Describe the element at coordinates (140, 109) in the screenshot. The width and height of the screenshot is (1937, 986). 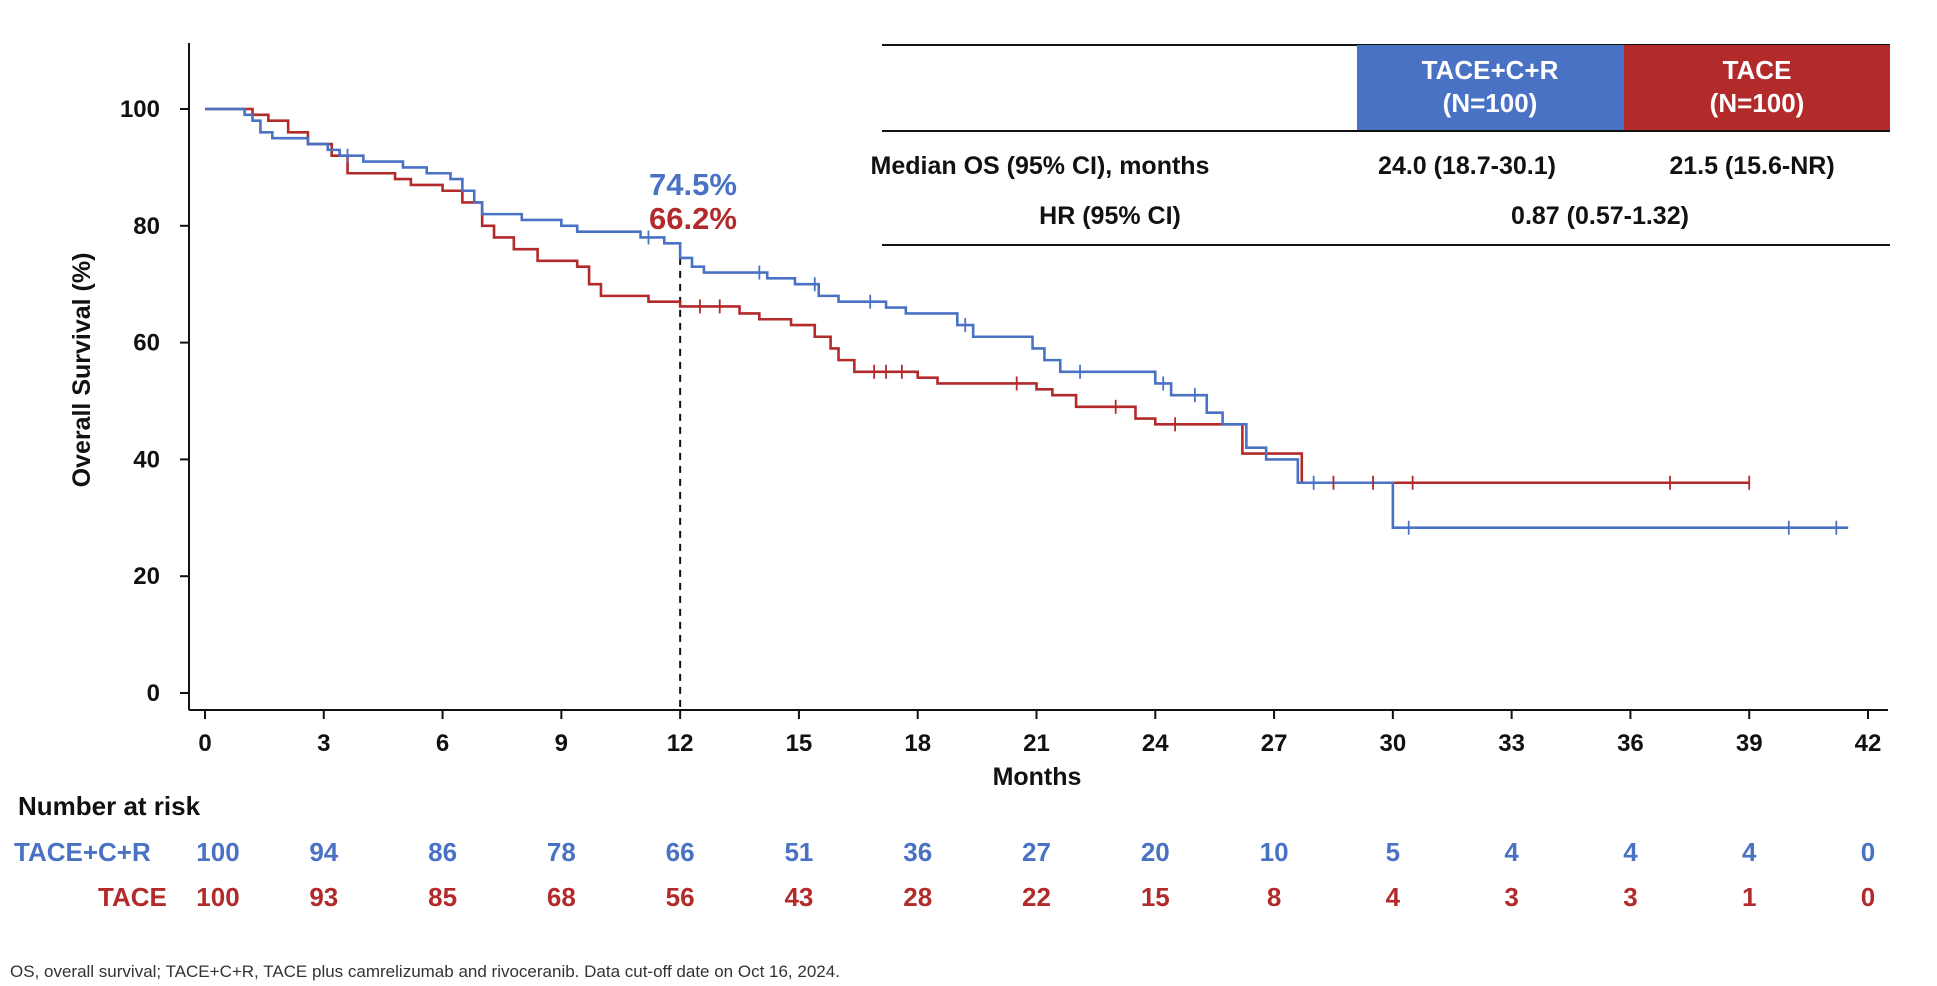
I see `y-tick-label: 100` at that location.